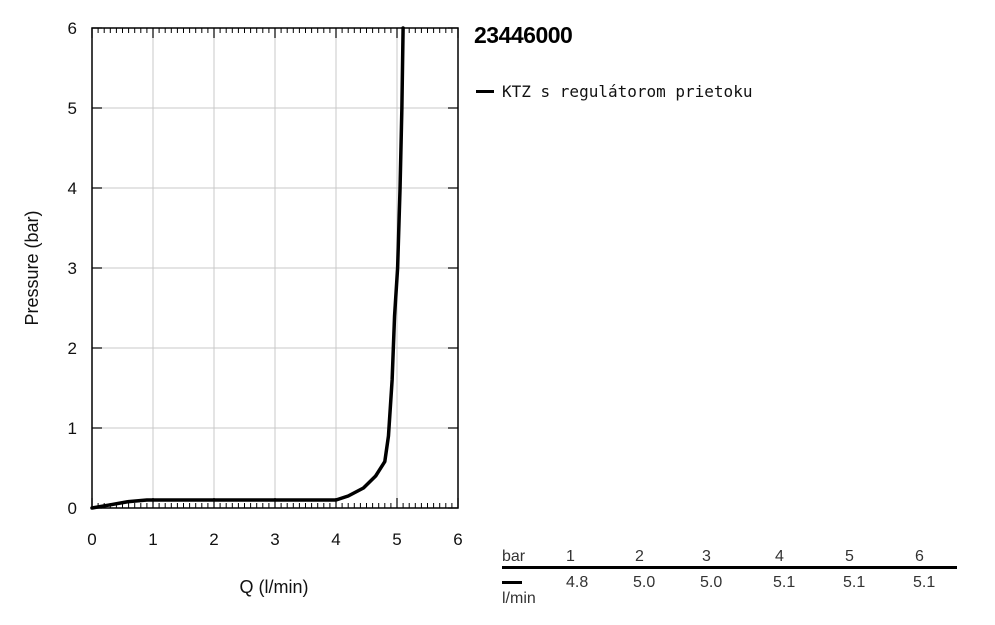  Describe the element at coordinates (485, 91) in the screenshot. I see `legend-swatch` at that location.